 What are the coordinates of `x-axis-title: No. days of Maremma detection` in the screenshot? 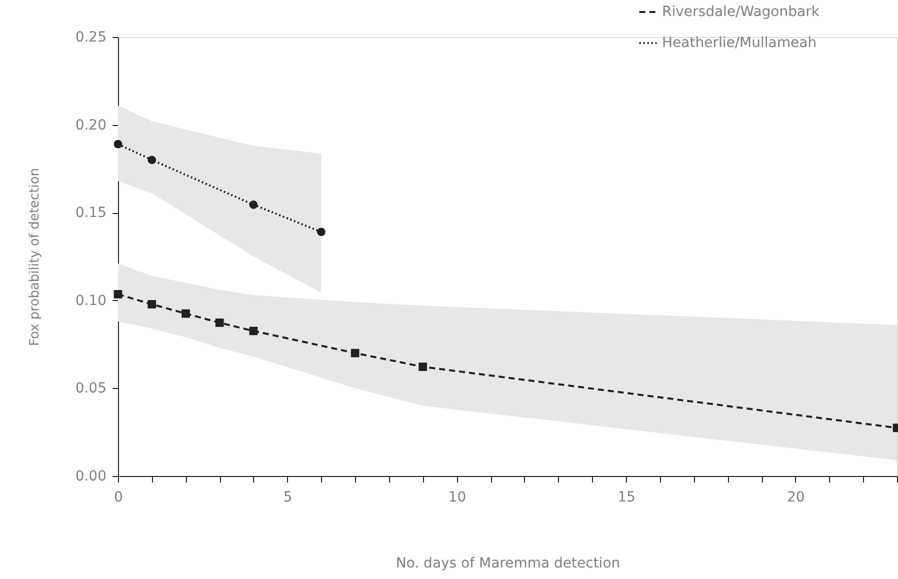 It's located at (508, 564).